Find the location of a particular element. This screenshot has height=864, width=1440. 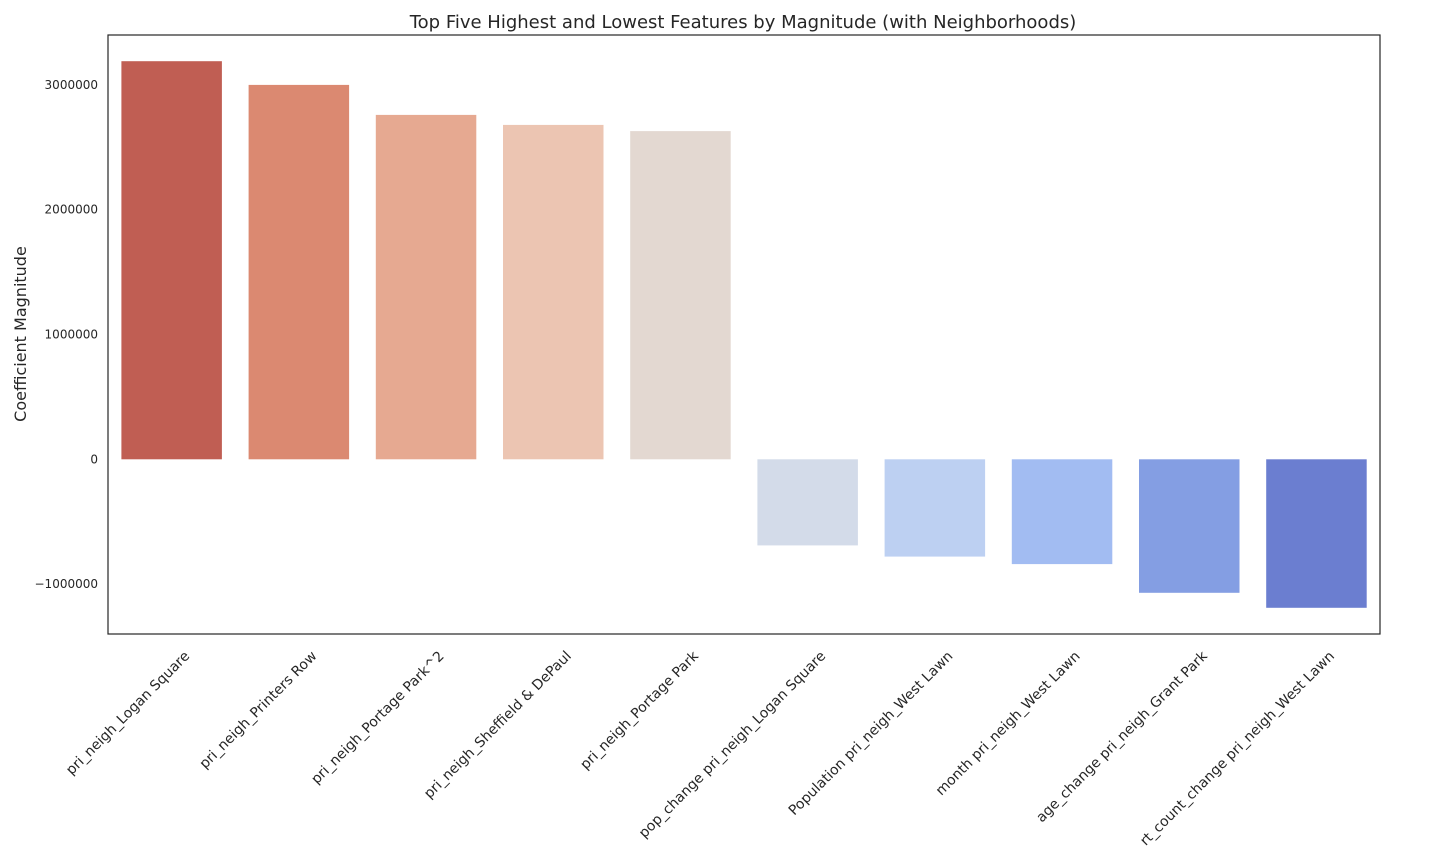

x-tick-label: pri_neigh_Logan Square is located at coordinates (128, 713).